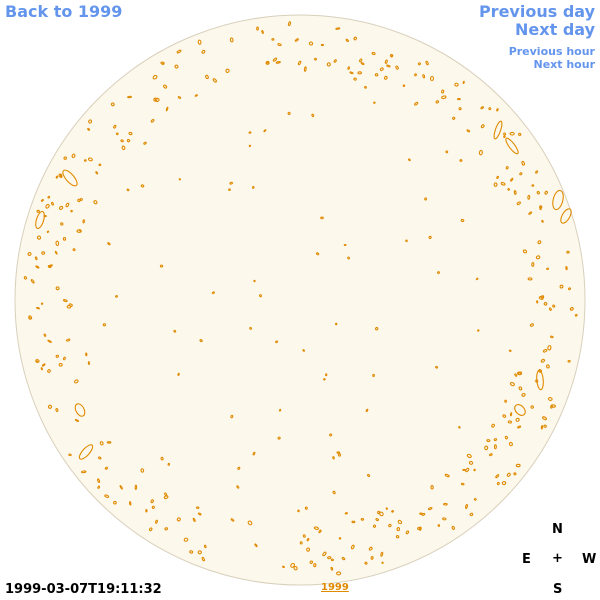 This screenshot has width=600, height=600. I want to click on compass-south-label: S, so click(558, 589).